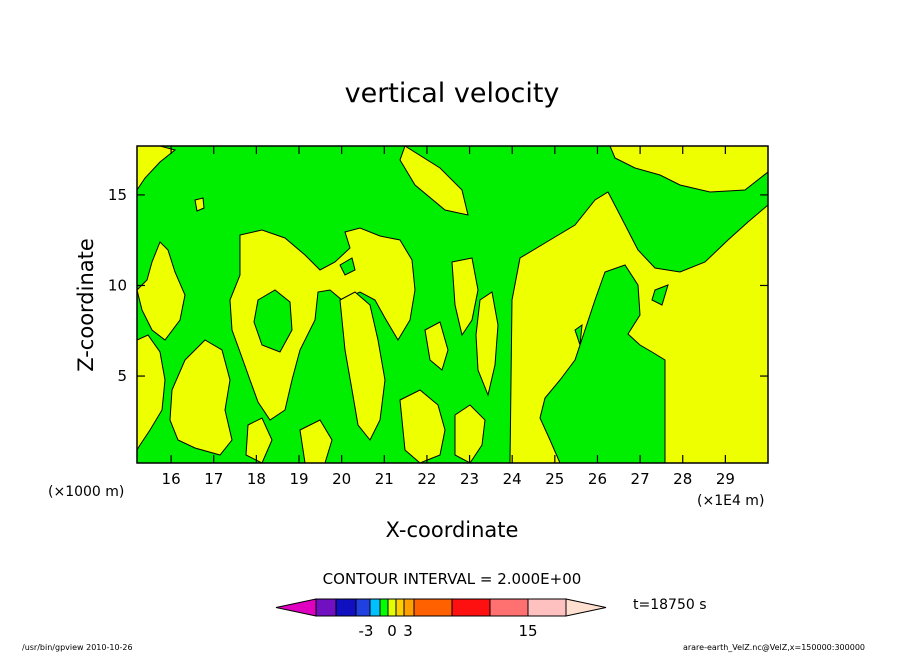  Describe the element at coordinates (725, 479) in the screenshot. I see `x-tick-label: 29` at that location.